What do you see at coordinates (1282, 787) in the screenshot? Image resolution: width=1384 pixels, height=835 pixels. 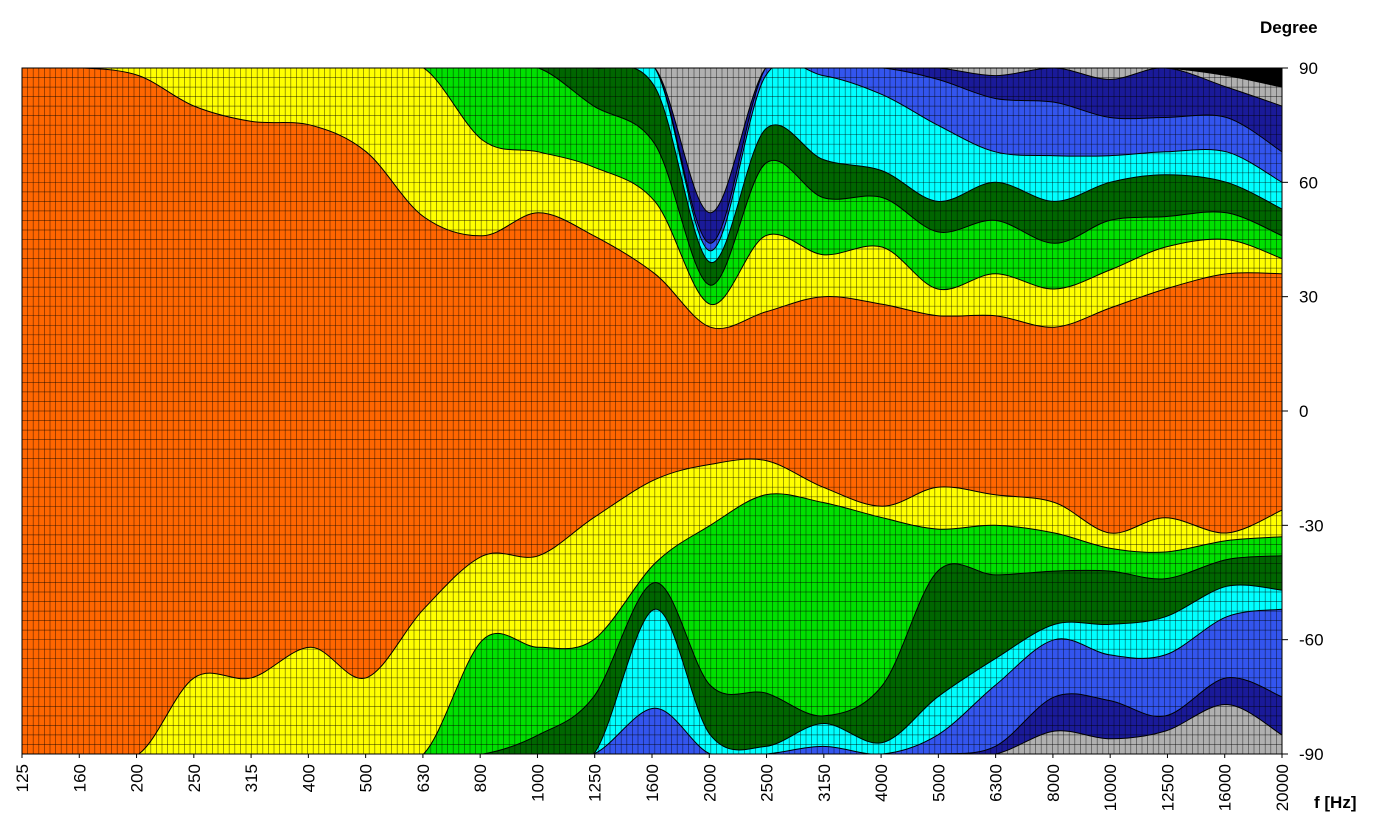 I see `x-tick-label: 20000` at bounding box center [1282, 787].